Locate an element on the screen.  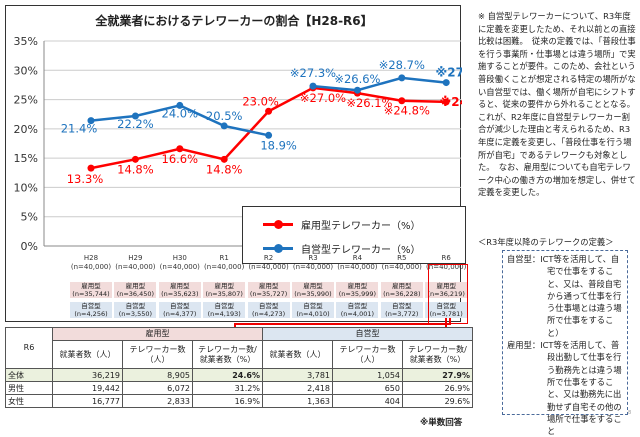
self-sample-cell: 自営型 (n=3,781) is located at coordinates (446, 310).